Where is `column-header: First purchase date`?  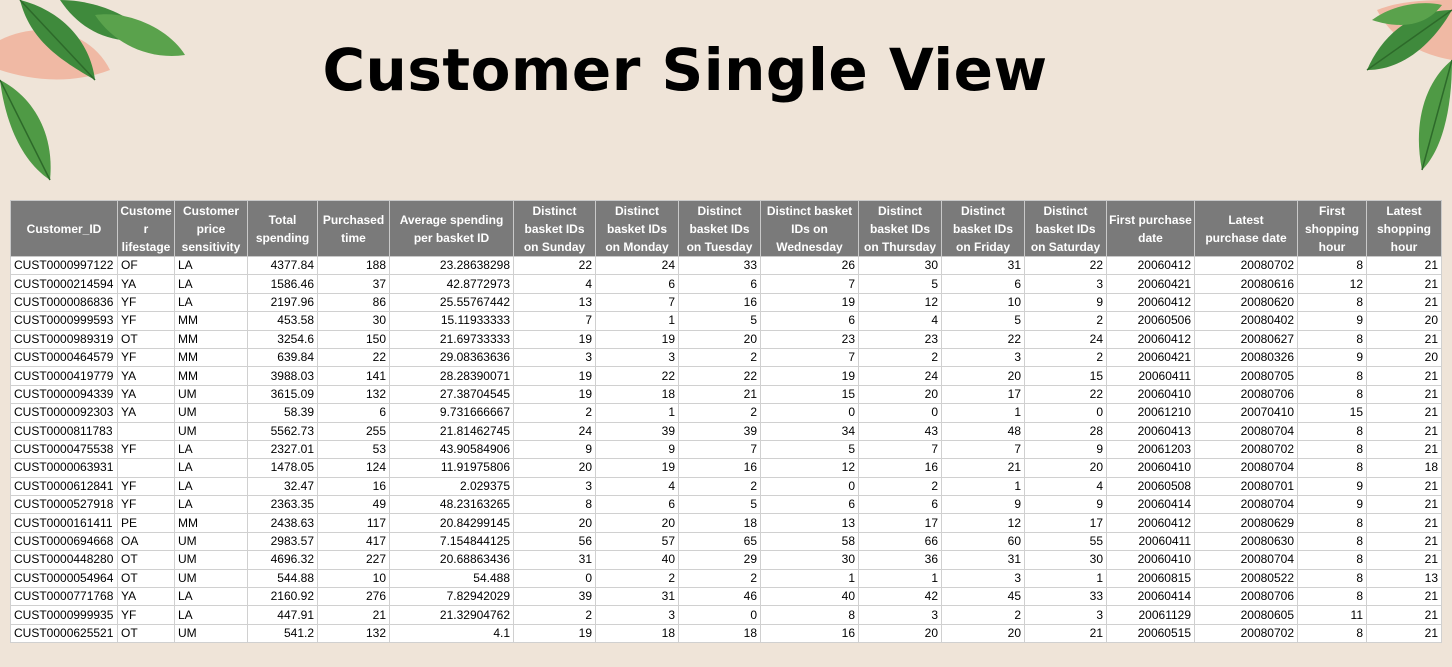
column-header: First purchase date is located at coordinates (1150, 228).